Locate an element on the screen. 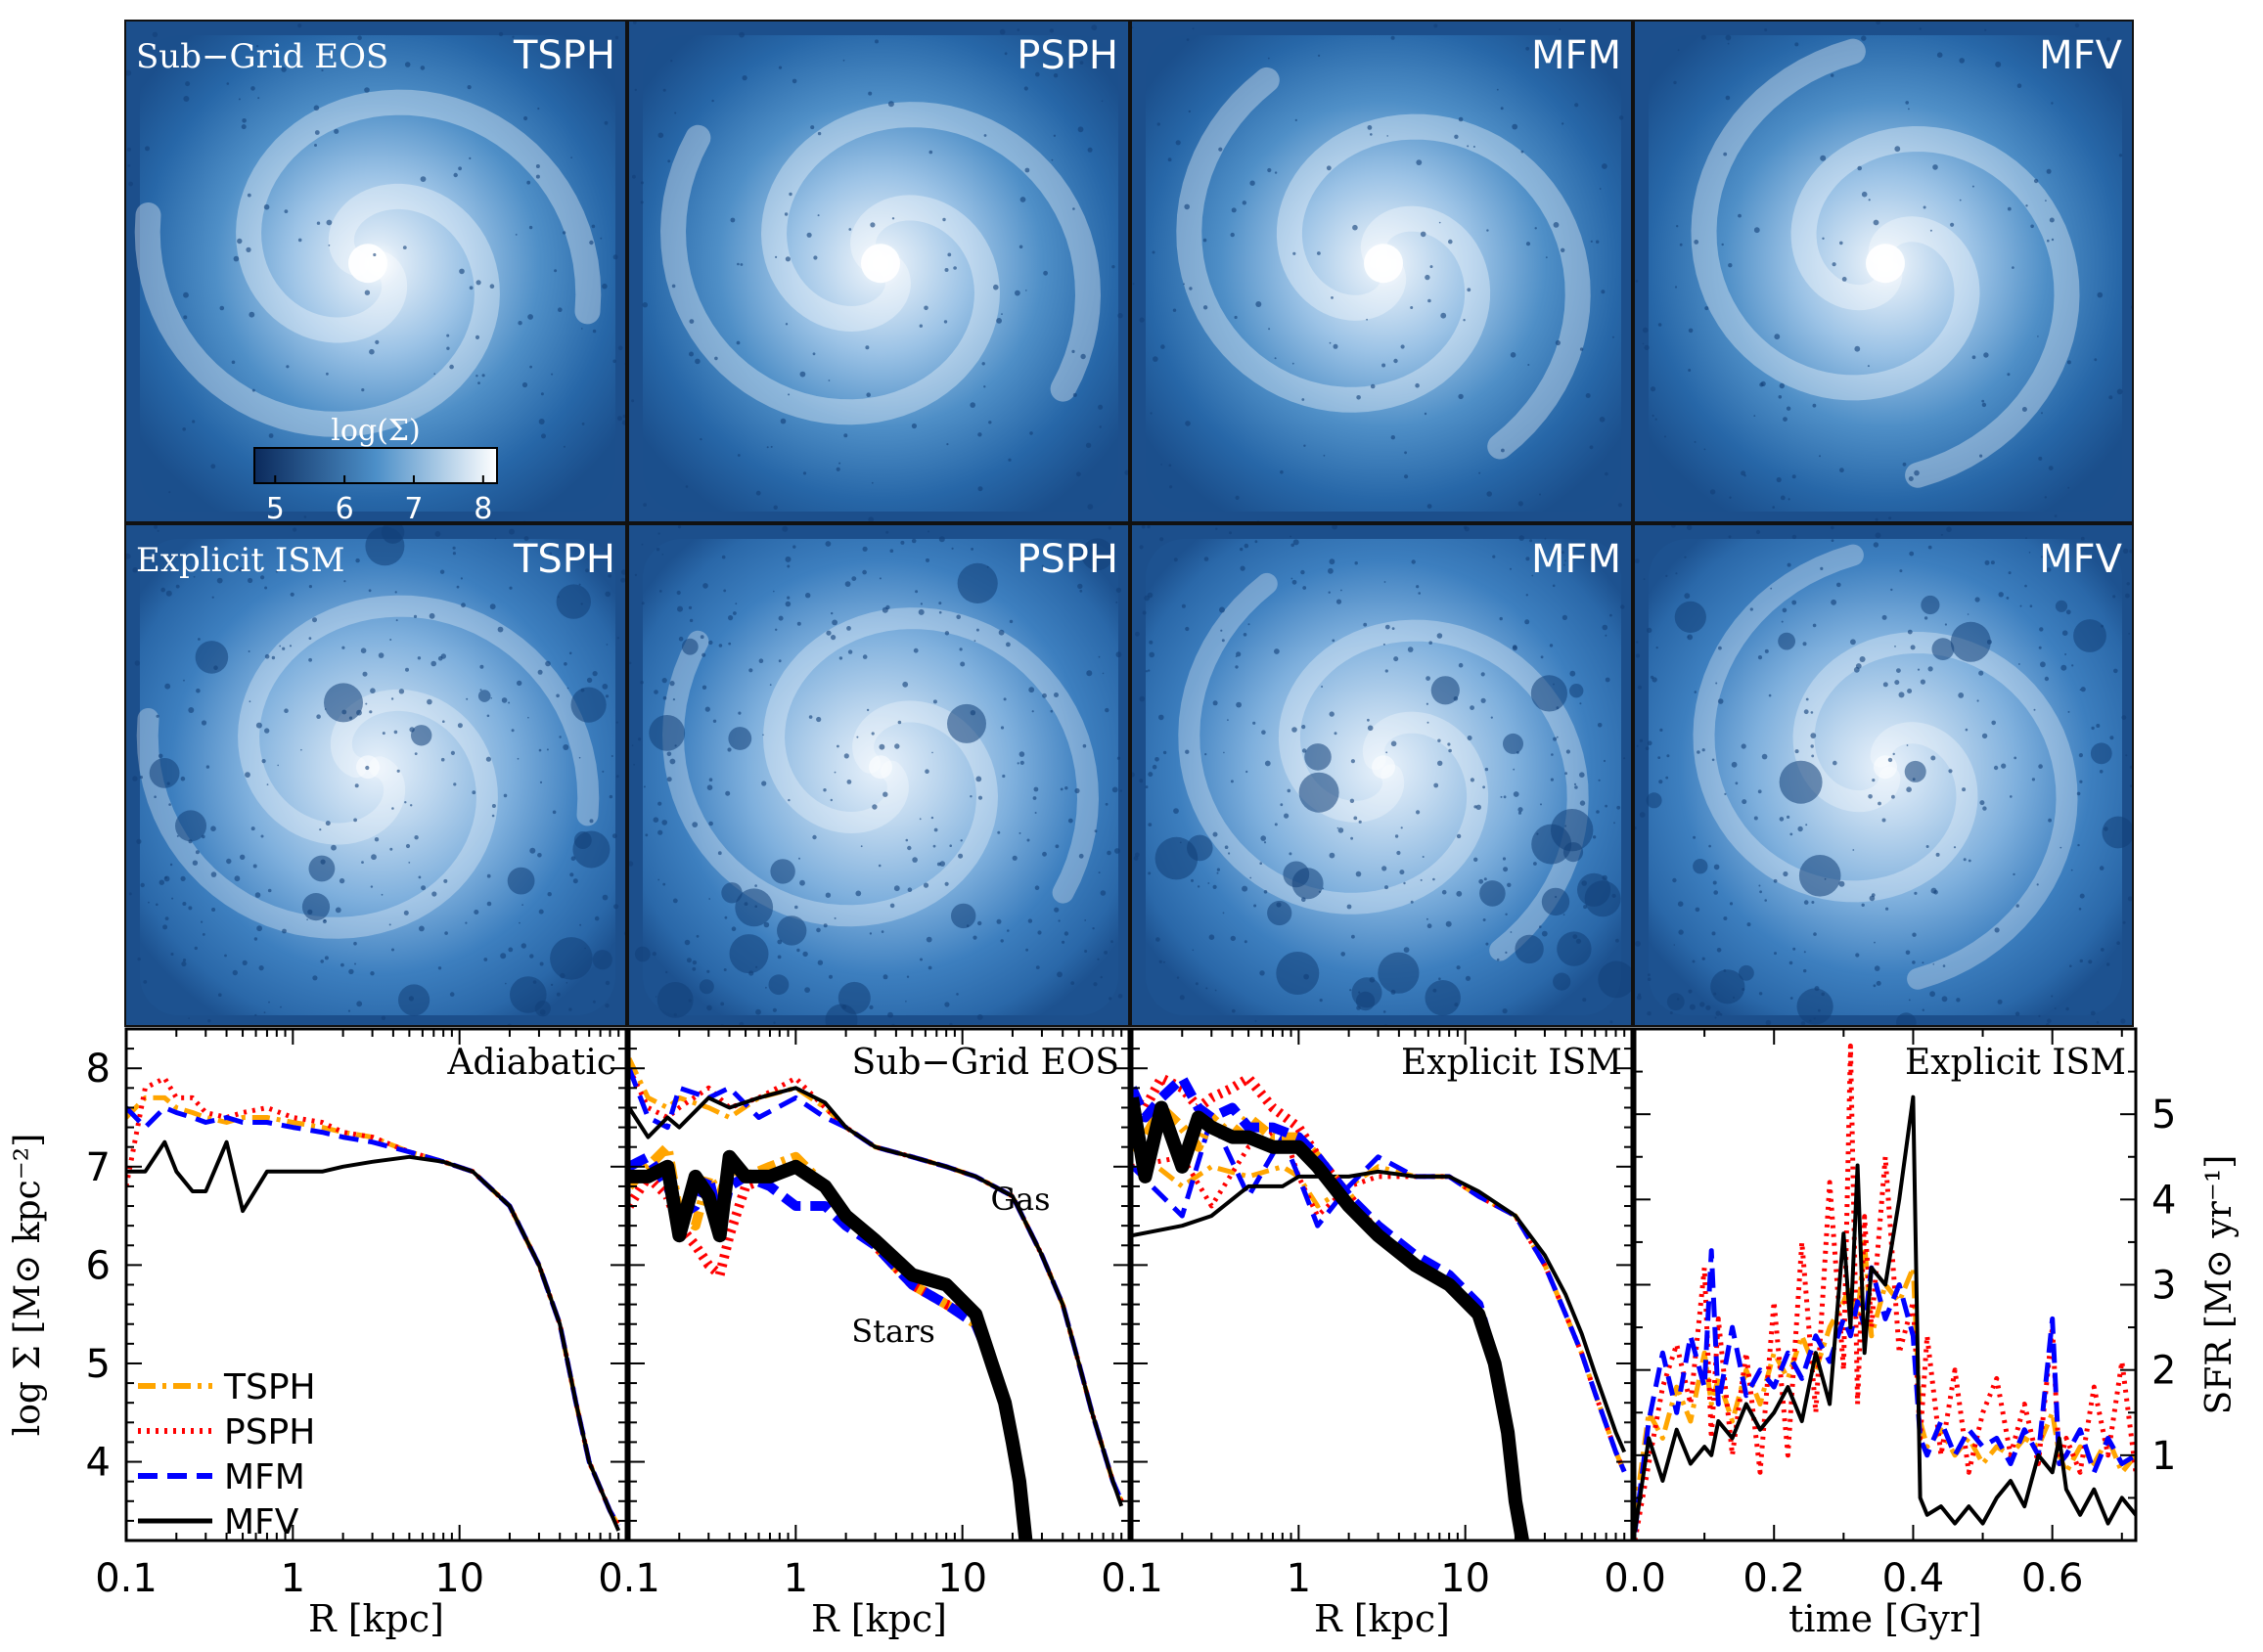 The width and height of the screenshot is (2263, 1652). stars-annotation: Stars is located at coordinates (893, 1332).